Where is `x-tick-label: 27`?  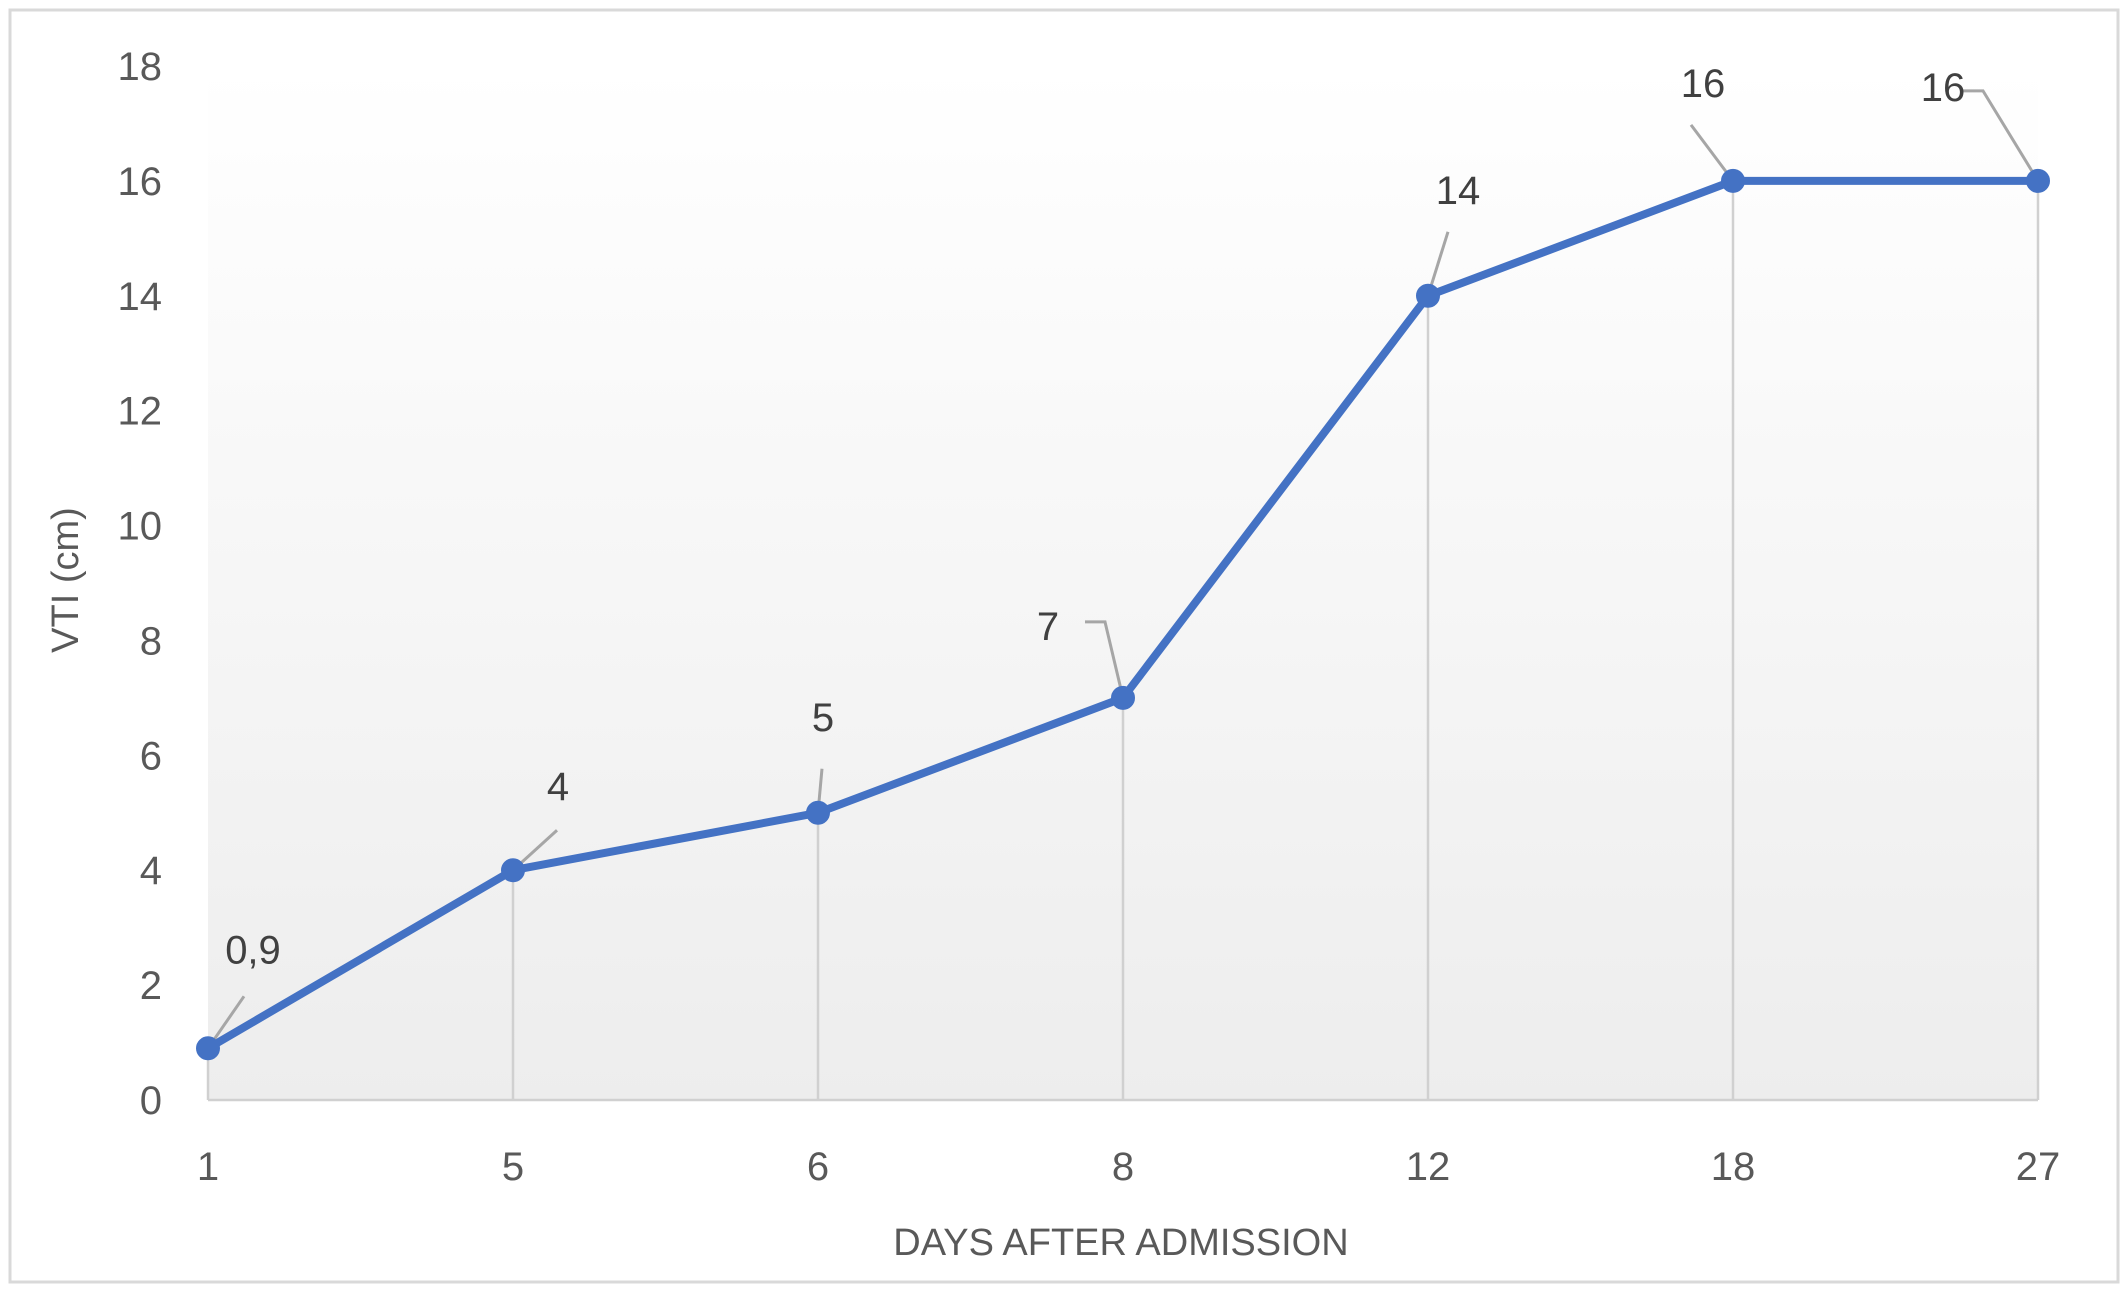 x-tick-label: 27 is located at coordinates (2038, 1167).